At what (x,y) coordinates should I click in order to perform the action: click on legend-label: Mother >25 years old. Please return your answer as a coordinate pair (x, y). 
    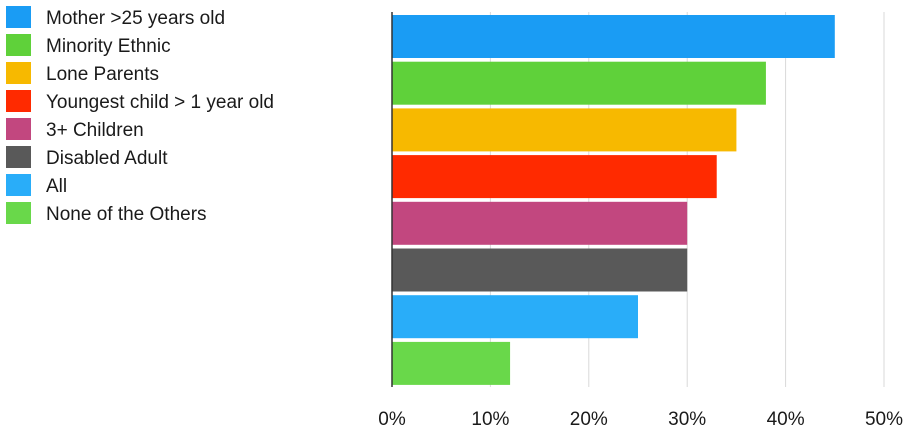
    Looking at the image, I should click on (135, 18).